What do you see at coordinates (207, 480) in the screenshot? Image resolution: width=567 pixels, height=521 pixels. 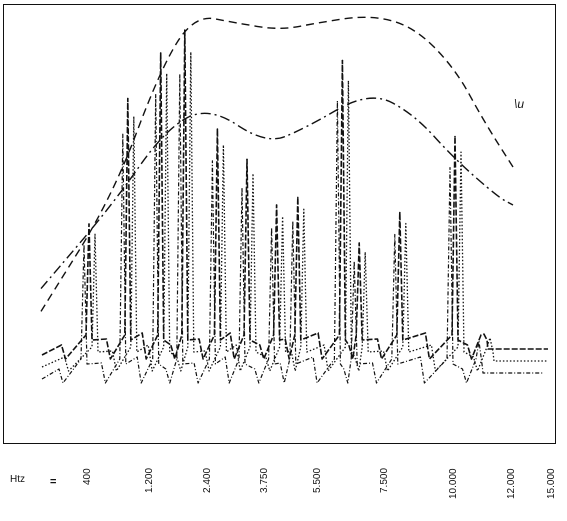 I see `x-tick-label: 2.400` at bounding box center [207, 480].